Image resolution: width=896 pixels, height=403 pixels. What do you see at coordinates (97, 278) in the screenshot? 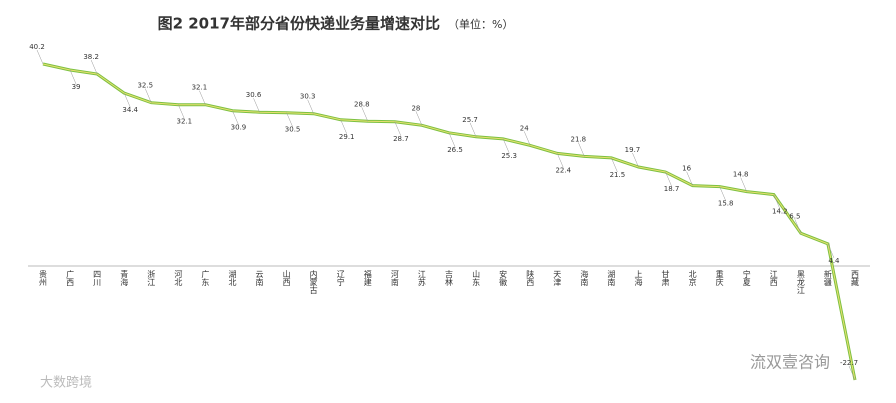
I see `x-tick-label: 四川` at bounding box center [97, 278].